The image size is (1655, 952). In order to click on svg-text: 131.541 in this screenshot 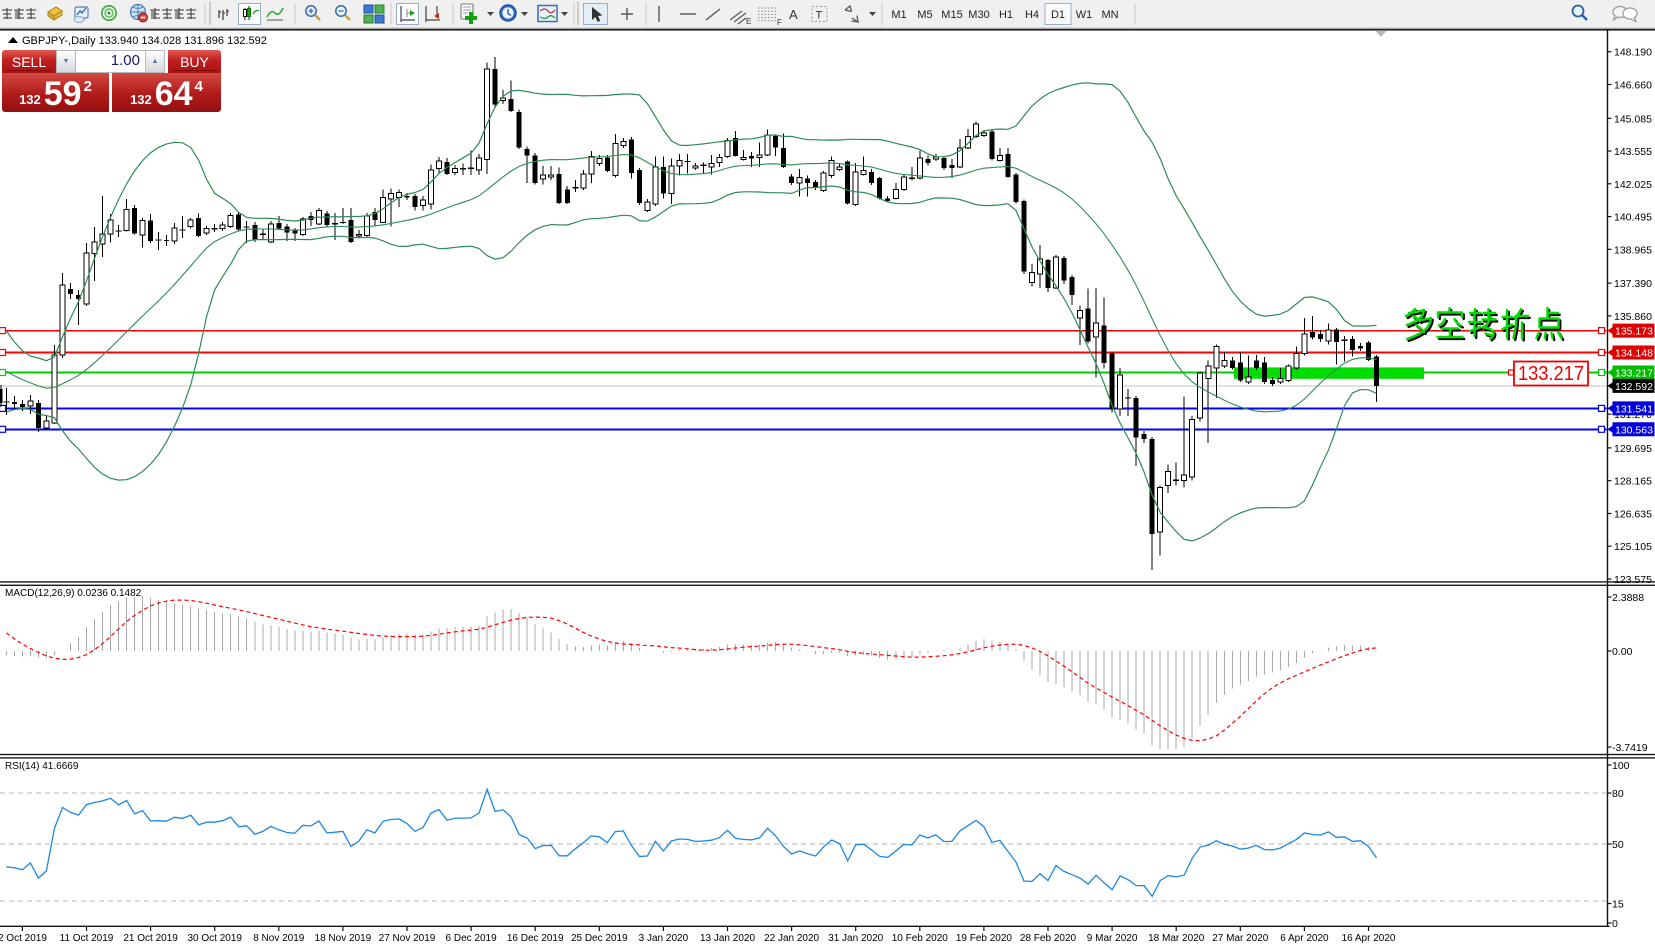, I will do `click(1634, 409)`.